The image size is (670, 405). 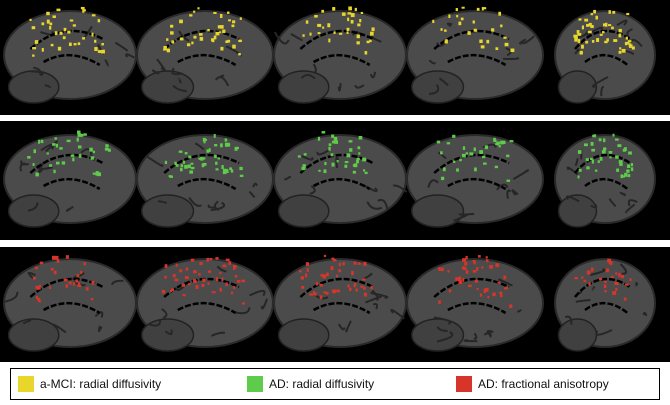 I want to click on legend-label: a-MCI: radial diffusivity, so click(x=100, y=384).